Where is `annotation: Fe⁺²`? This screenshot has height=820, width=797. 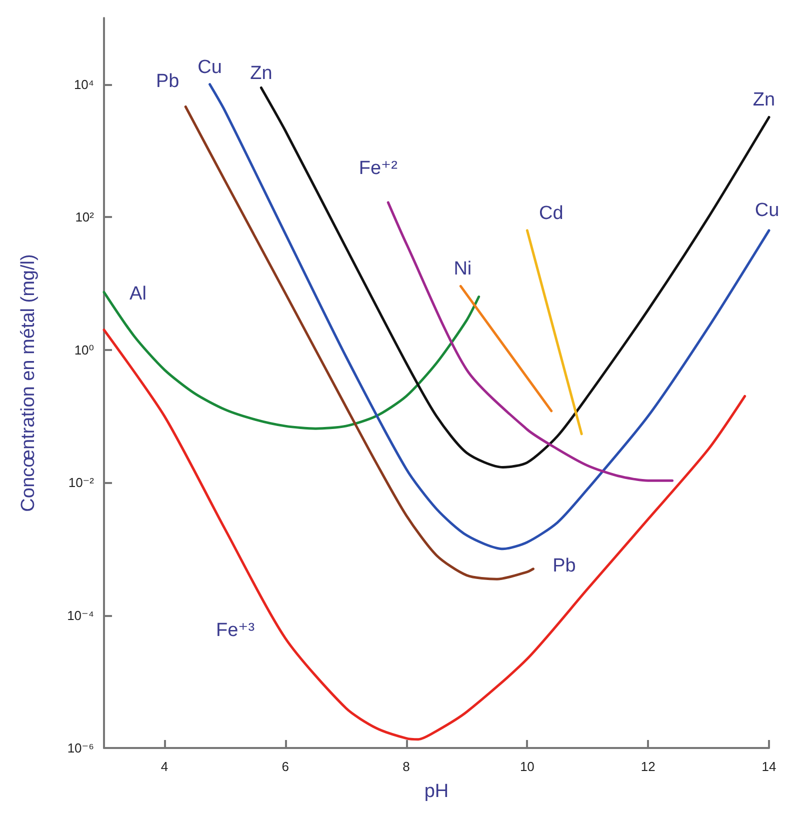 annotation: Fe⁺² is located at coordinates (378, 168).